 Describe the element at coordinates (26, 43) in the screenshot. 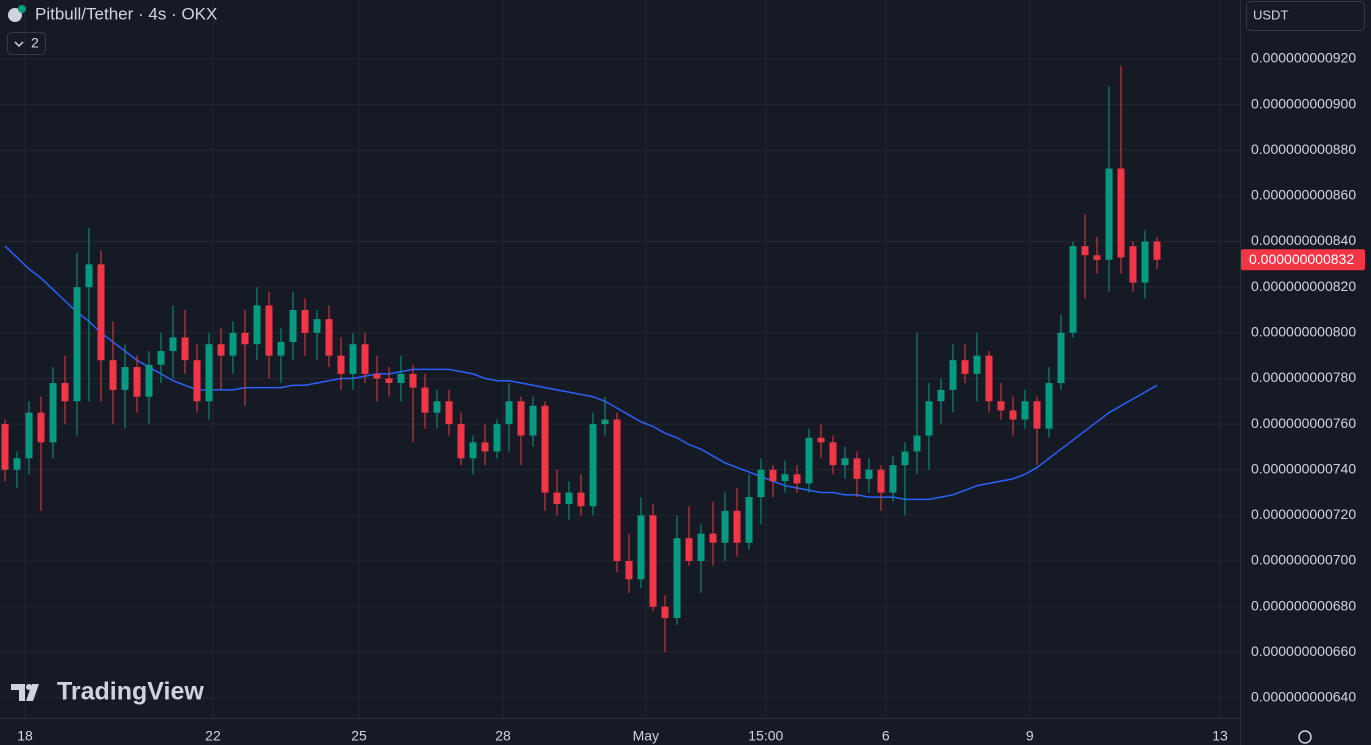

I see `indicator-toggle` at that location.